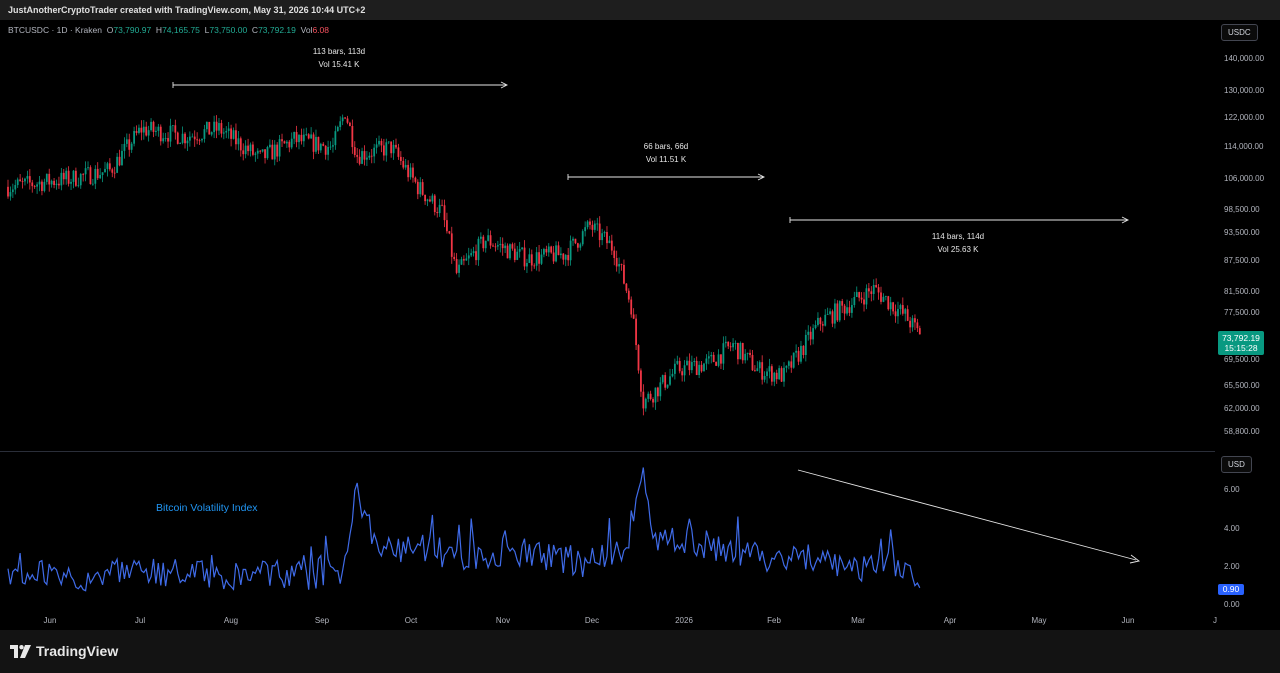  I want to click on price-tick-label: 98,500.00, so click(1242, 210).